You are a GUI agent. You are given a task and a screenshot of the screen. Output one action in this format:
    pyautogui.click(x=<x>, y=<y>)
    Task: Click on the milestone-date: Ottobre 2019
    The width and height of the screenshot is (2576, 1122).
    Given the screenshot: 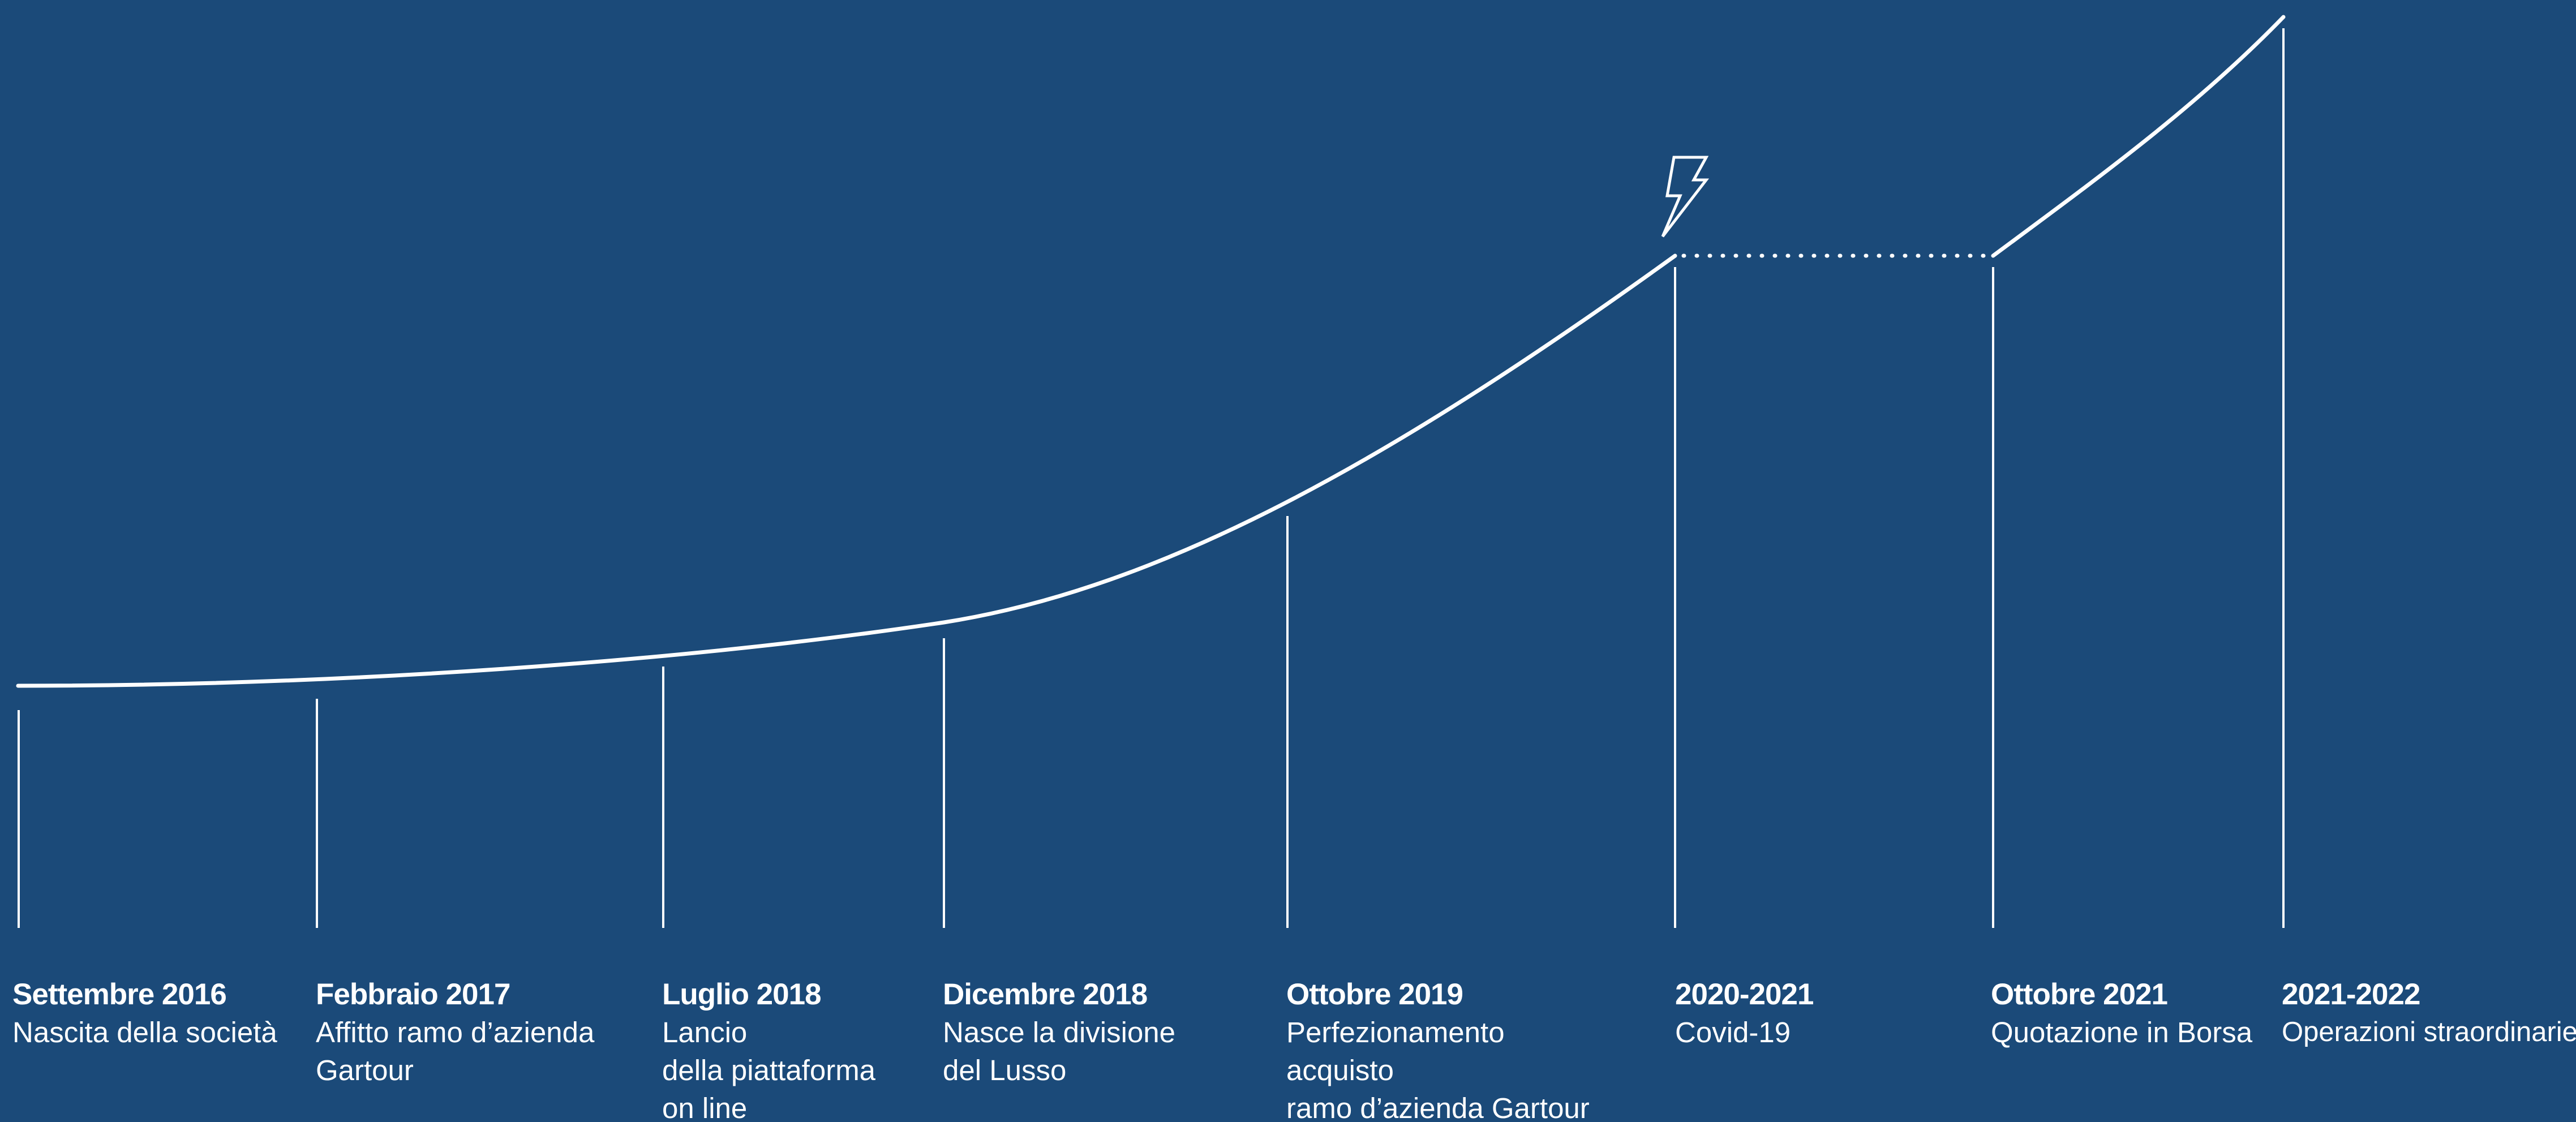 What is the action you would take?
    pyautogui.click(x=1374, y=994)
    